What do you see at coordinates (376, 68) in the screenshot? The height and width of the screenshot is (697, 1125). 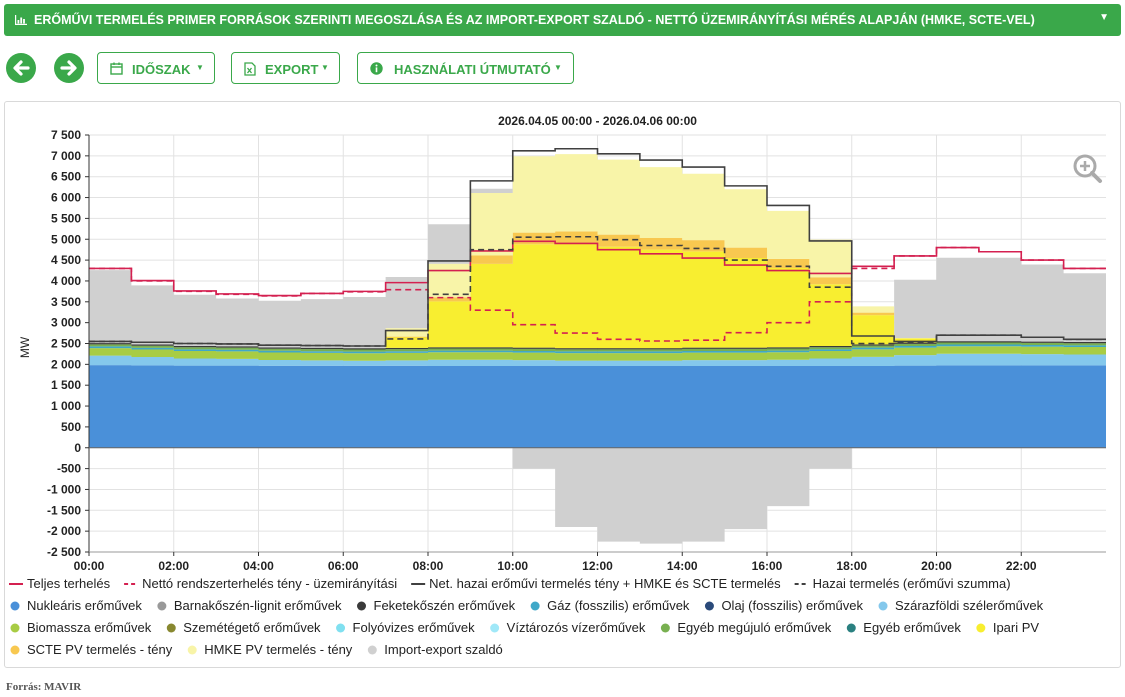 I see `info-icon` at bounding box center [376, 68].